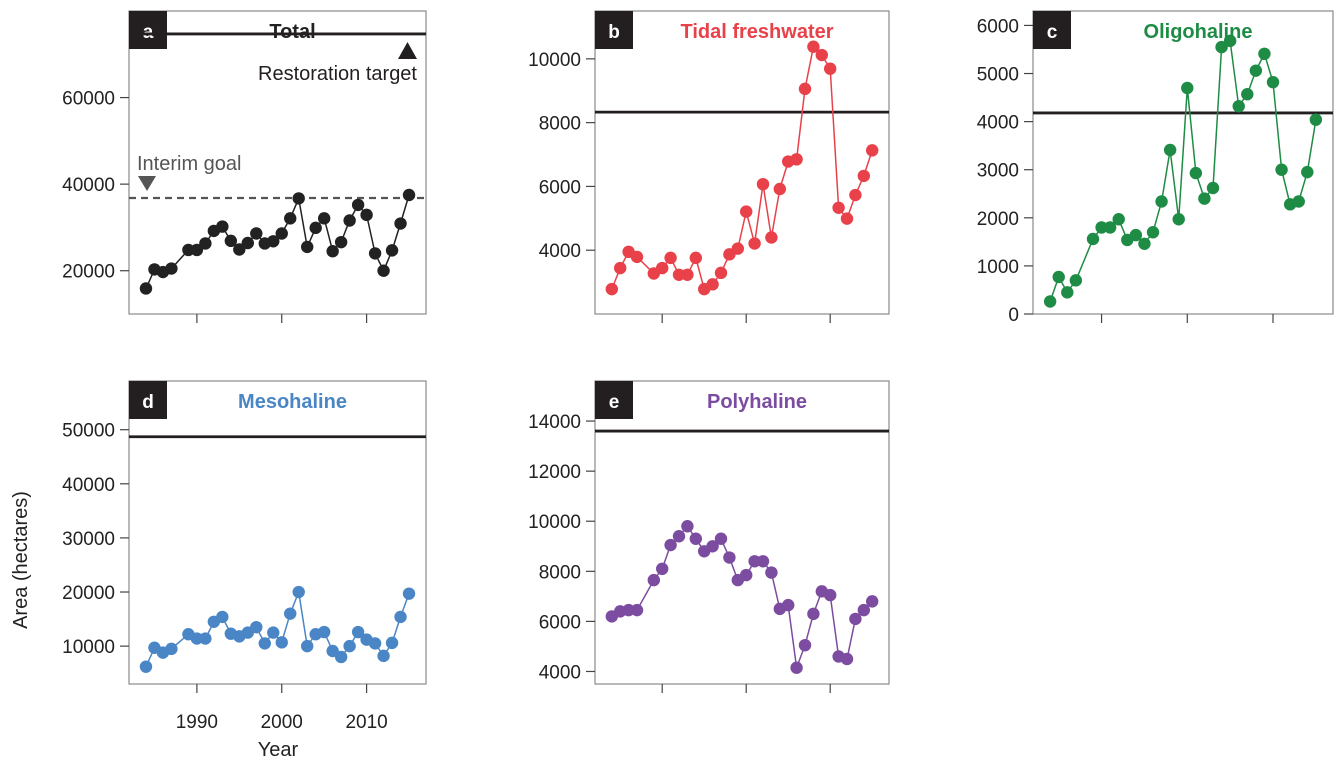 The width and height of the screenshot is (1342, 762). What do you see at coordinates (560, 124) in the screenshot?
I see `y-tick-label: 8000` at bounding box center [560, 124].